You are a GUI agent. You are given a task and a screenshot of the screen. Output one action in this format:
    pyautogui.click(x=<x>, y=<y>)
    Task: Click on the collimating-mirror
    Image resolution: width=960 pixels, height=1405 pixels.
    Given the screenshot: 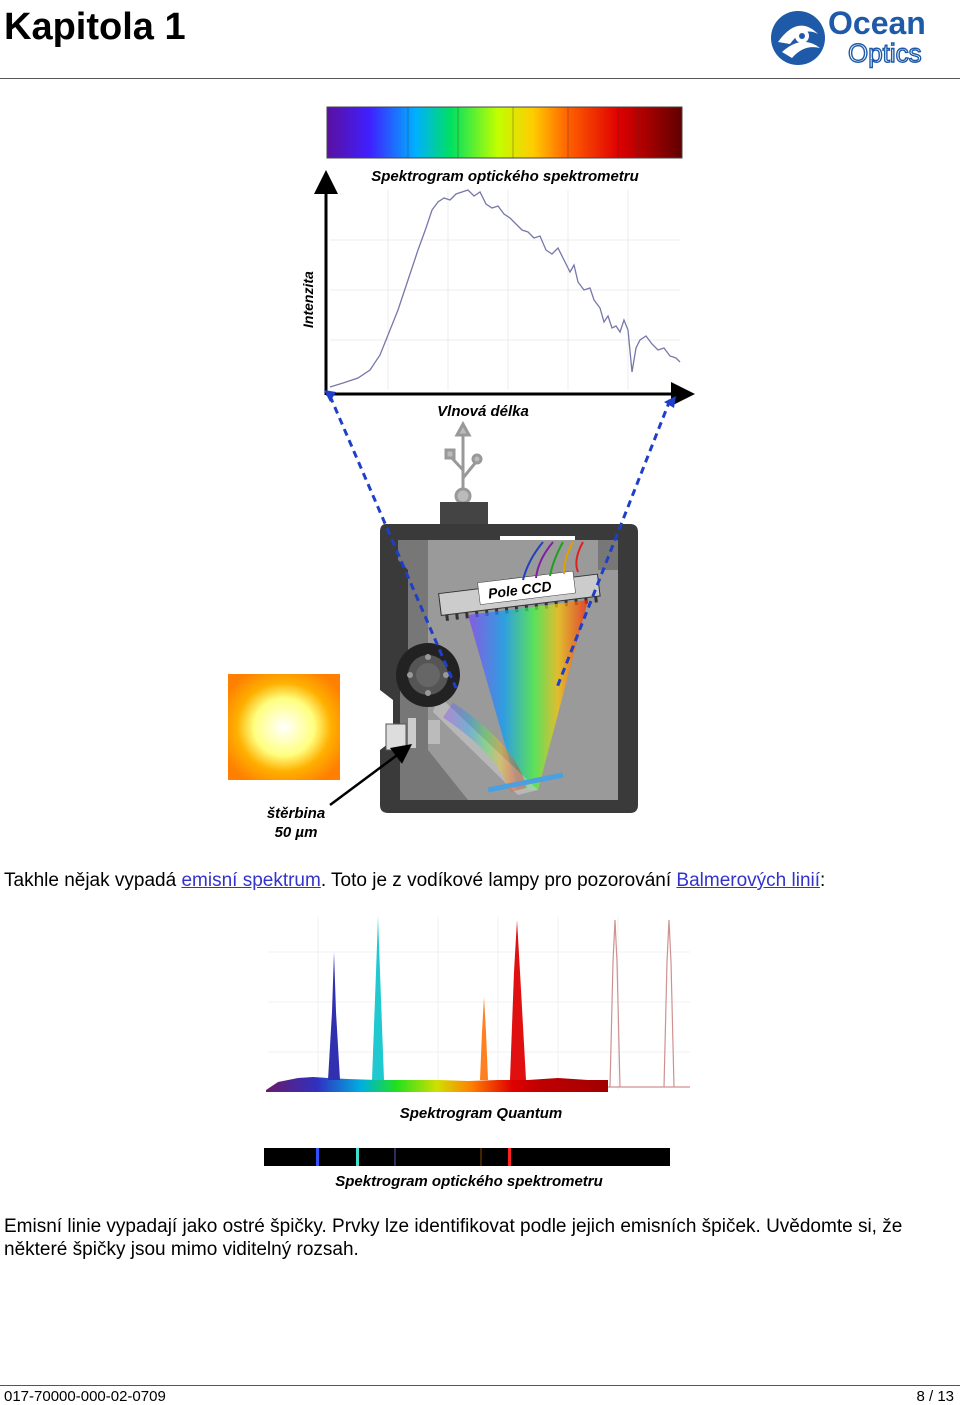 What is the action you would take?
    pyautogui.click(x=428, y=675)
    